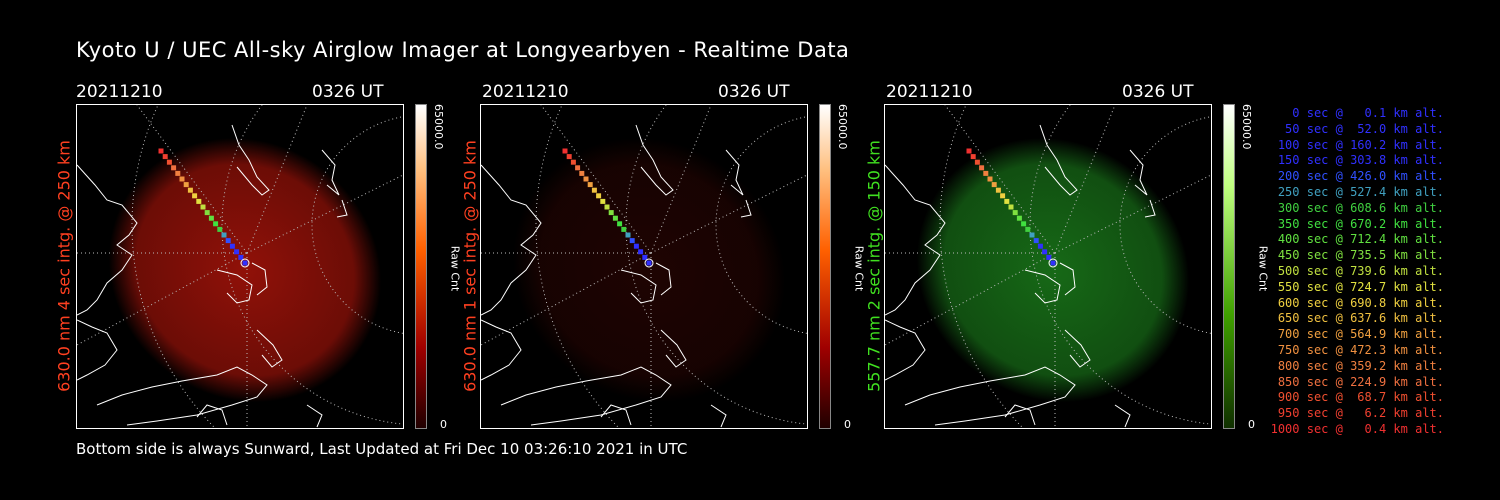 The width and height of the screenshot is (1500, 500). I want to click on legend-row: 650 sec @ 637.6 km alt., so click(1357, 318).